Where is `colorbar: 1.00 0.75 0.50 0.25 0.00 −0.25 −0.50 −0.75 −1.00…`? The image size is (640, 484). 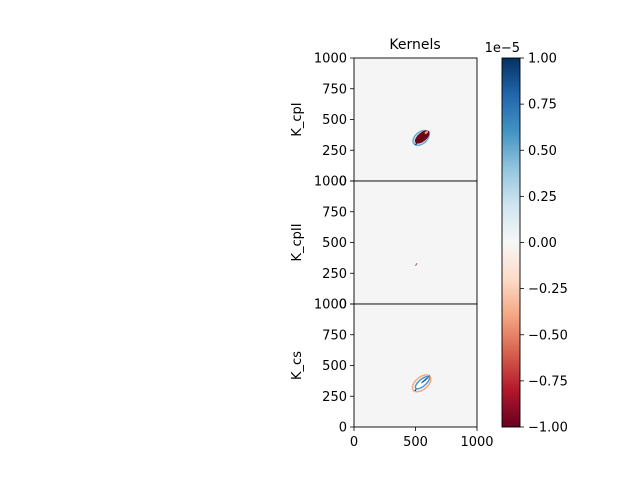
colorbar: 1.00 0.75 0.50 0.25 0.00 −0.25 −0.50 −0.75 −1.00… is located at coordinates (526, 238).